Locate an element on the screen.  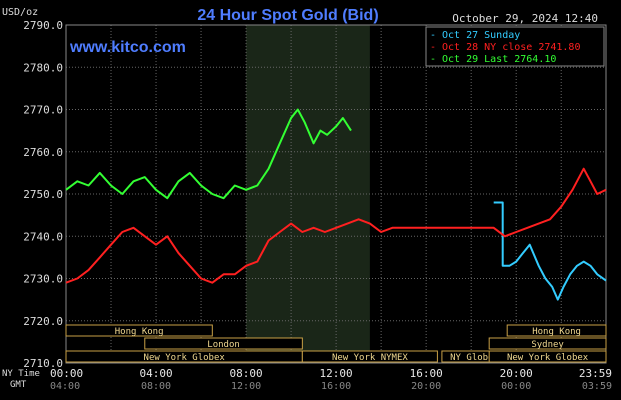
session-label: London is located at coordinates (223, 345).